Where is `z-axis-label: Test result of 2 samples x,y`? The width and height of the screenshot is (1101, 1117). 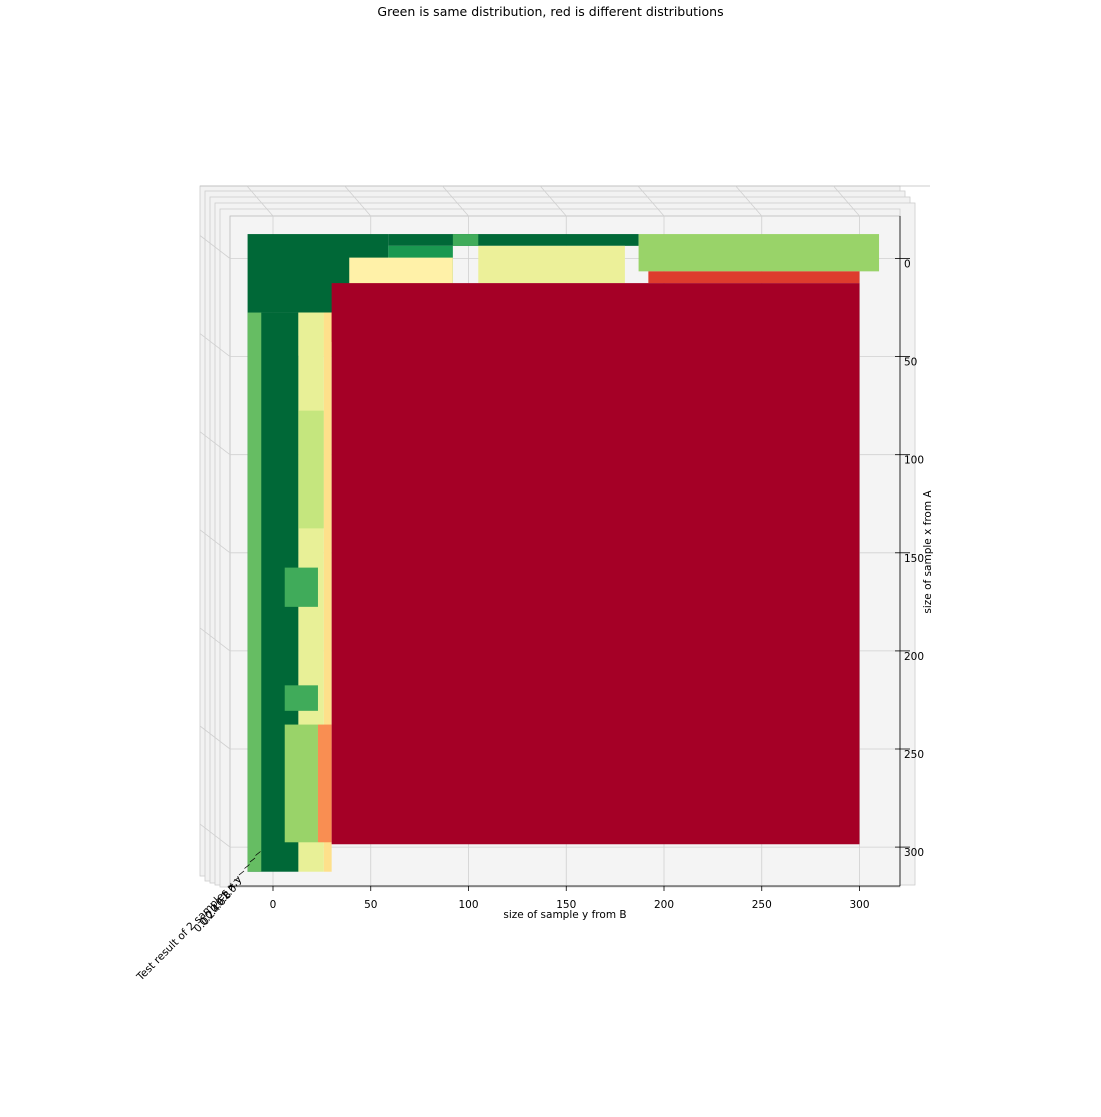
z-axis-label: Test result of 2 samples x,y is located at coordinates (189, 928).